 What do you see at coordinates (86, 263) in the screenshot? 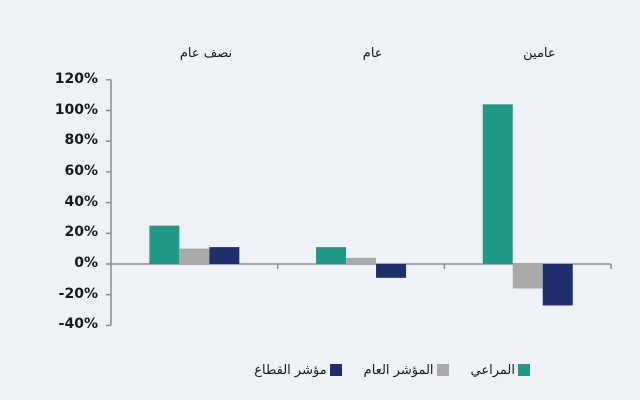
I see `y-tick-label: 0%` at bounding box center [86, 263].